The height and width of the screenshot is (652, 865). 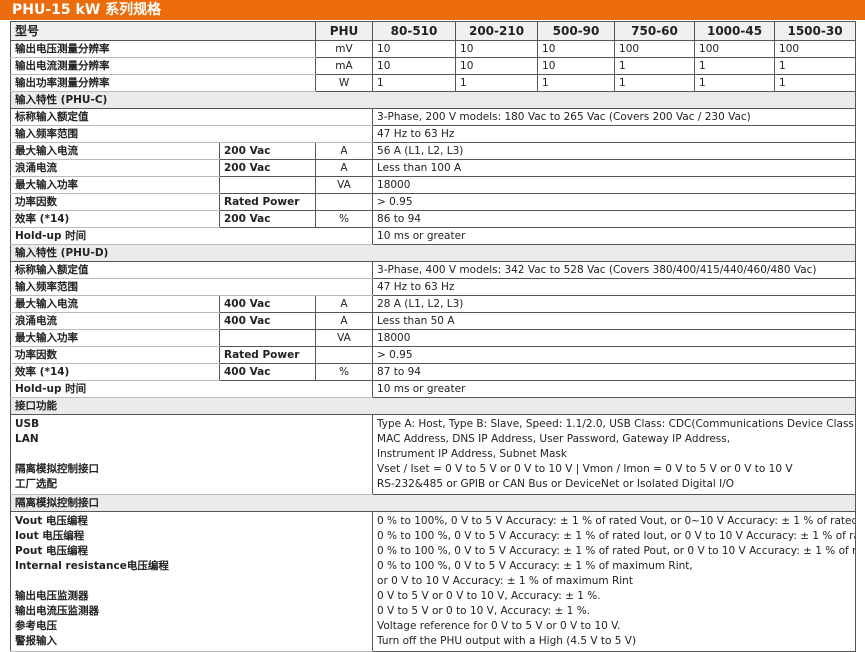 What do you see at coordinates (614, 168) in the screenshot?
I see `value-cell: Less than 100 A` at bounding box center [614, 168].